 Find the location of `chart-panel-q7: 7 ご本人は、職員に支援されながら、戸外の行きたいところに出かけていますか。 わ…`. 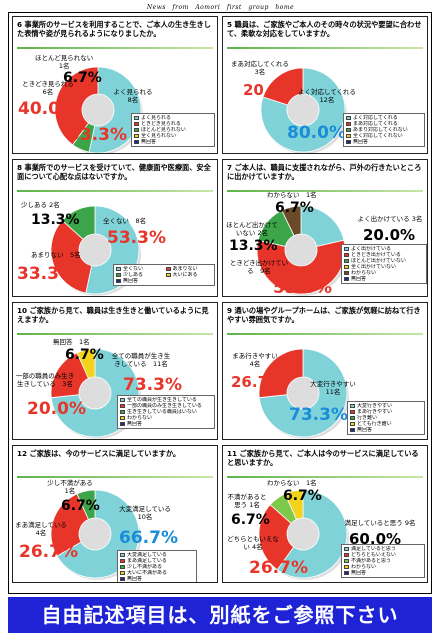

chart-panel-q7: 7 ご本人は、職員に支援されながら、戸外の行きたいところに出かけていますか。 わ… is located at coordinates (325, 228).